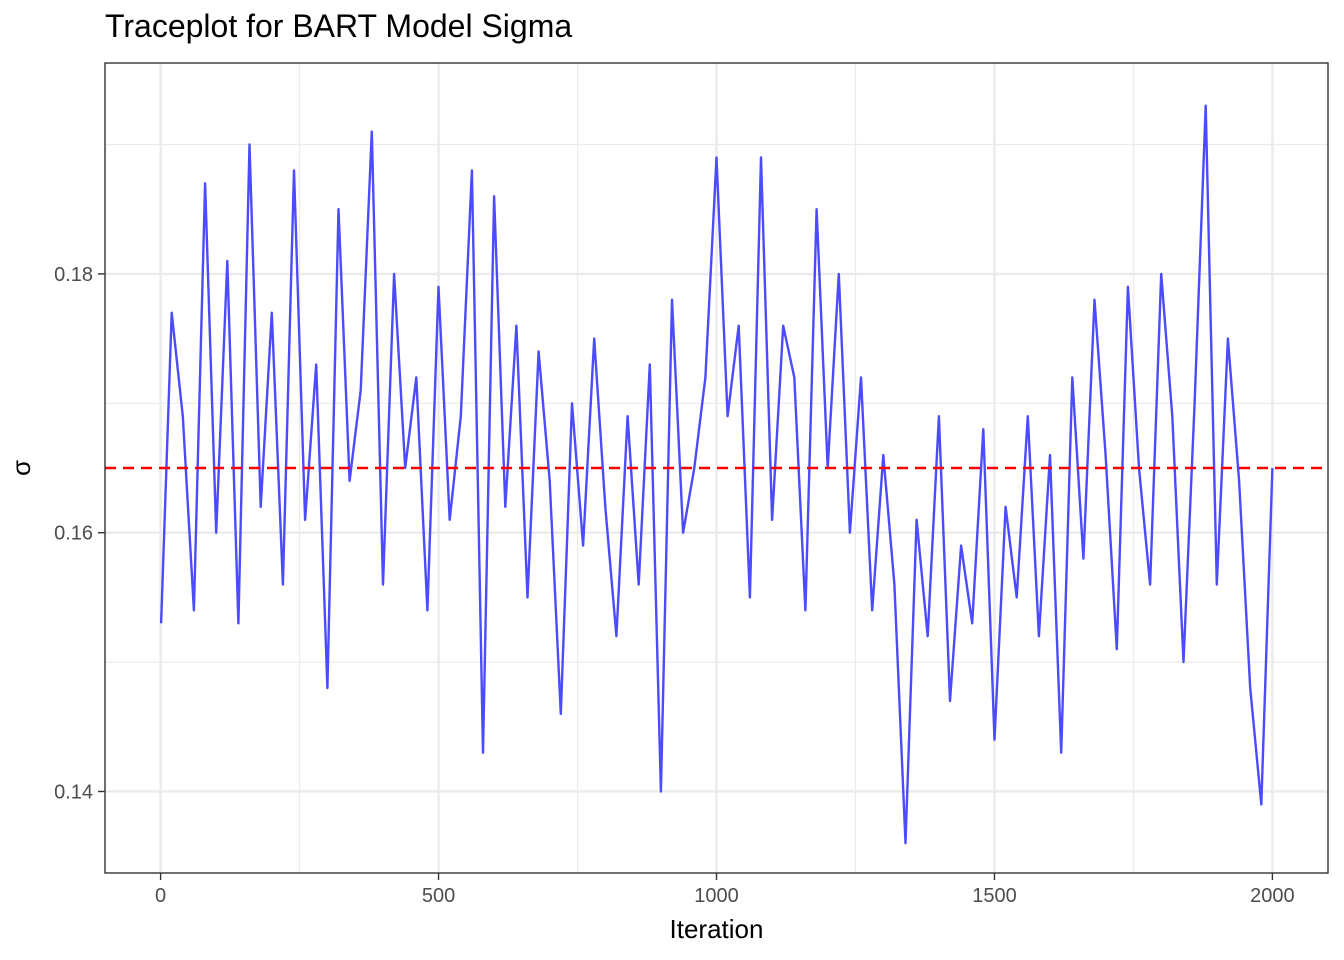 The image size is (1344, 960). I want to click on x-tick-label: 0, so click(160, 896).